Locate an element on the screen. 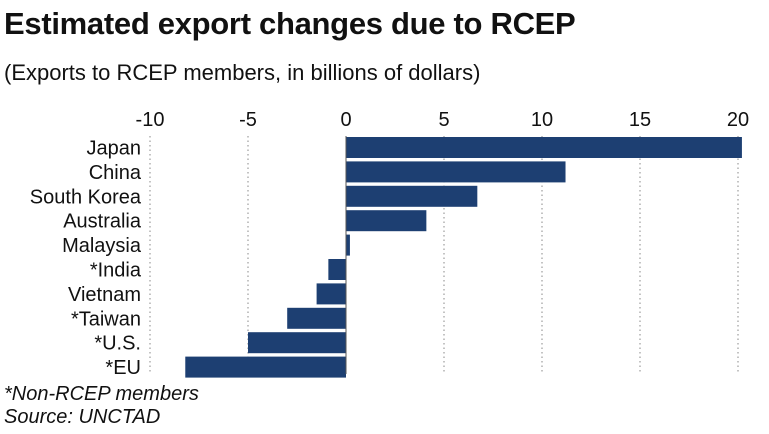 This screenshot has height=434, width=769. x-tick-label: -10 is located at coordinates (150, 120).